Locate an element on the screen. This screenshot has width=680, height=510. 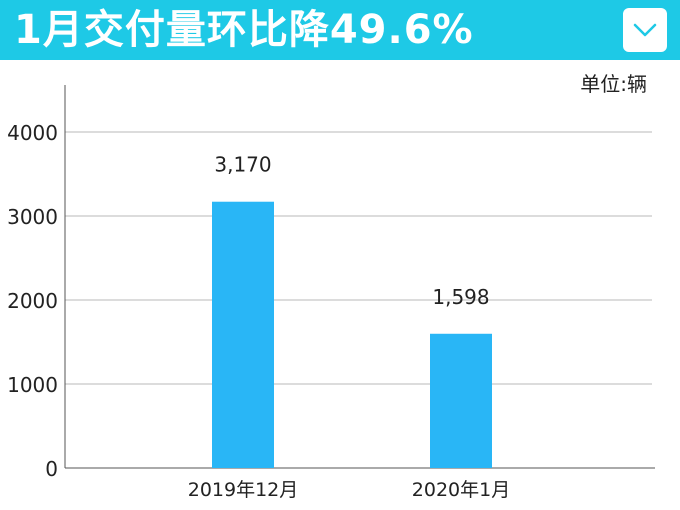
y-tick-label-2000: 2000 is located at coordinates (32, 301).